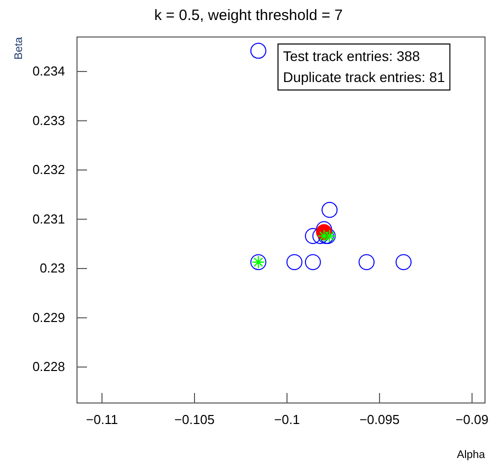 Image resolution: width=497 pixels, height=472 pixels. I want to click on y-tick-label: 0.231, so click(48, 218).